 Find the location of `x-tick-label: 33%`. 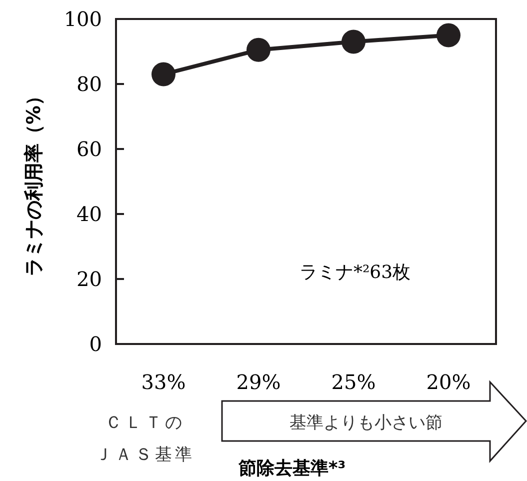

x-tick-label: 33% is located at coordinates (163, 382).